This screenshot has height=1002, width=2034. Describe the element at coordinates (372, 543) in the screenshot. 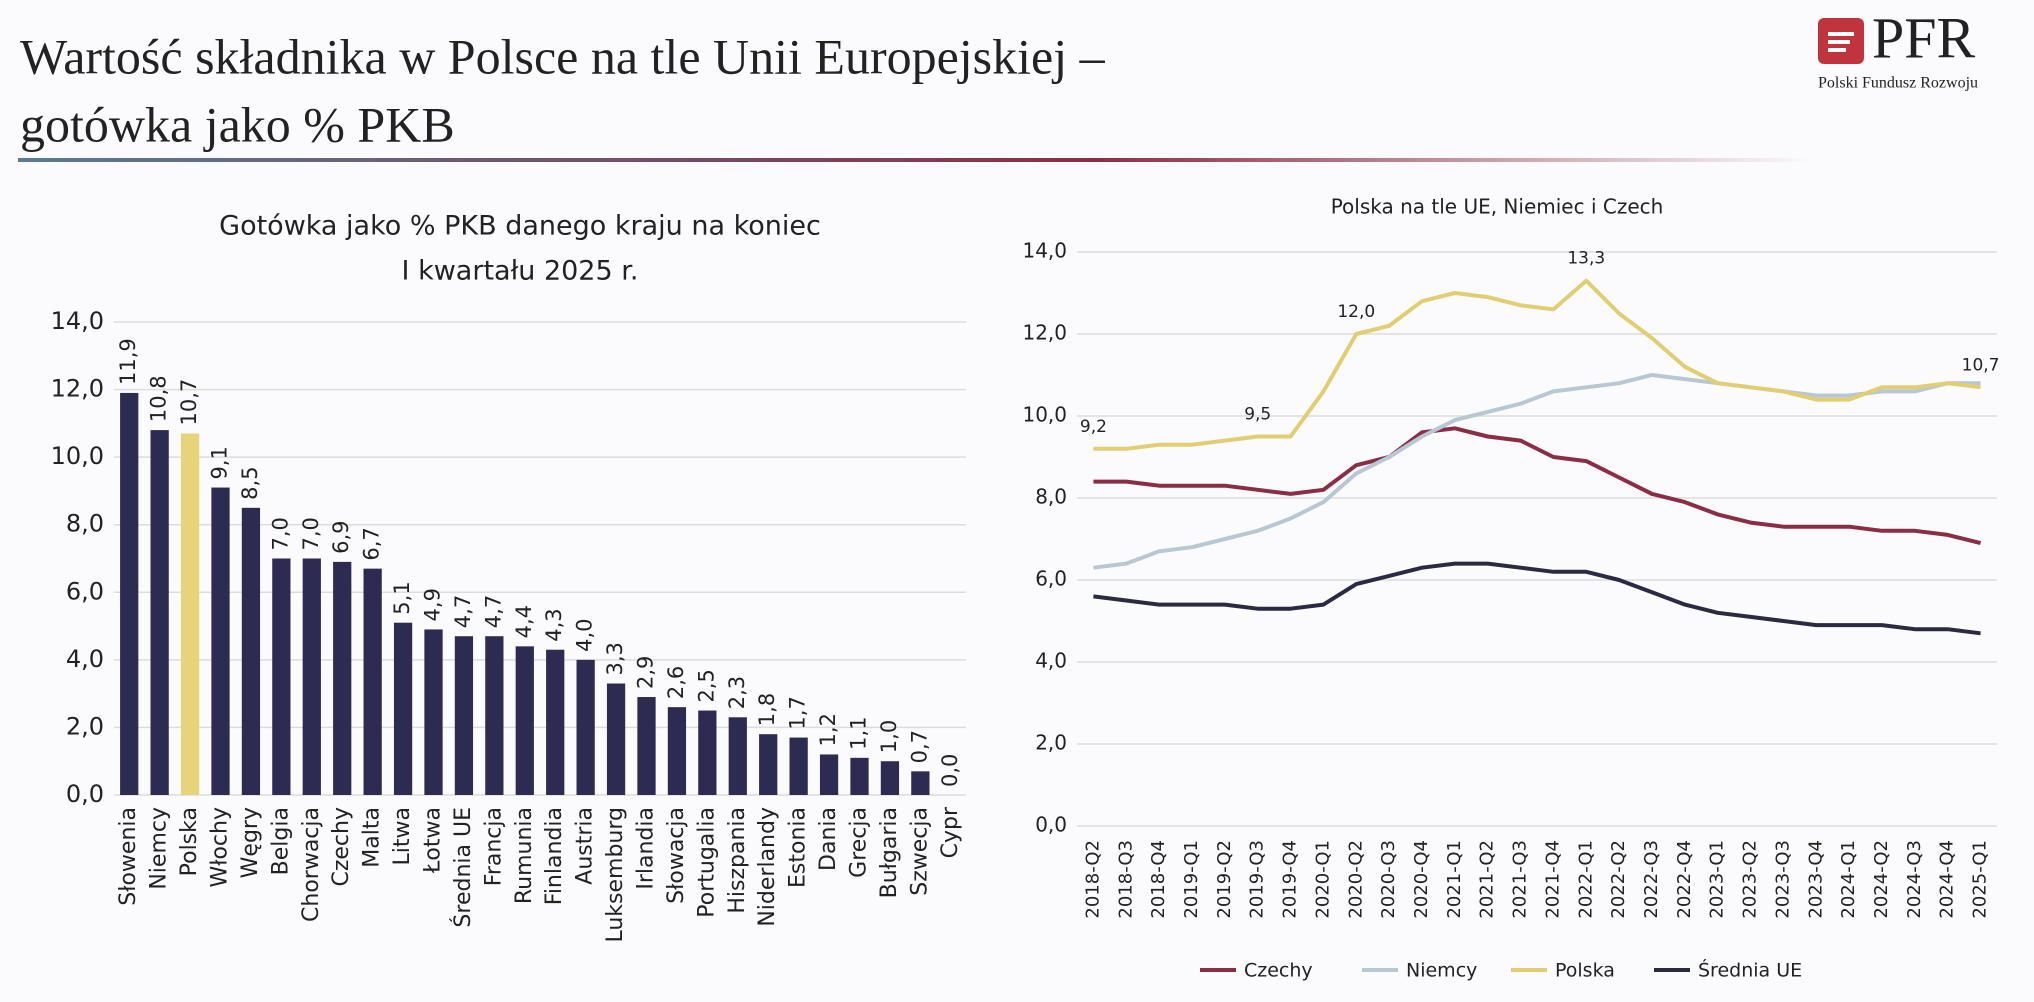

I see `value-label: 6,7` at that location.